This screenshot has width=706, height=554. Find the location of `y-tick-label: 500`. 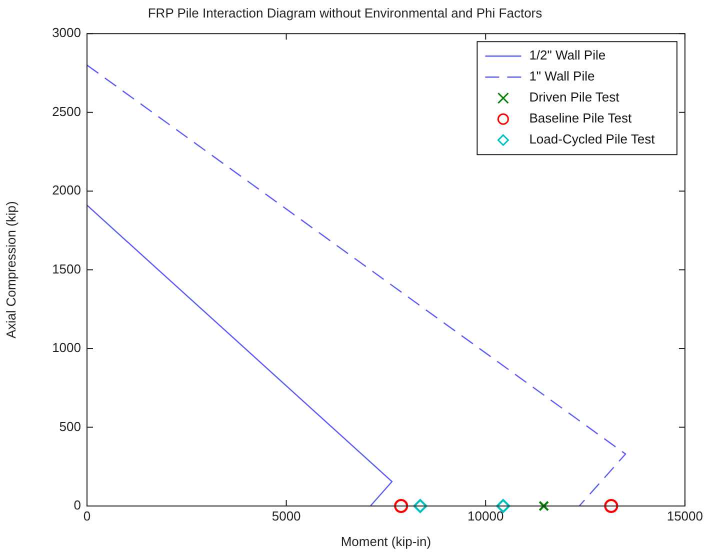

y-tick-label: 500 is located at coordinates (70, 426).